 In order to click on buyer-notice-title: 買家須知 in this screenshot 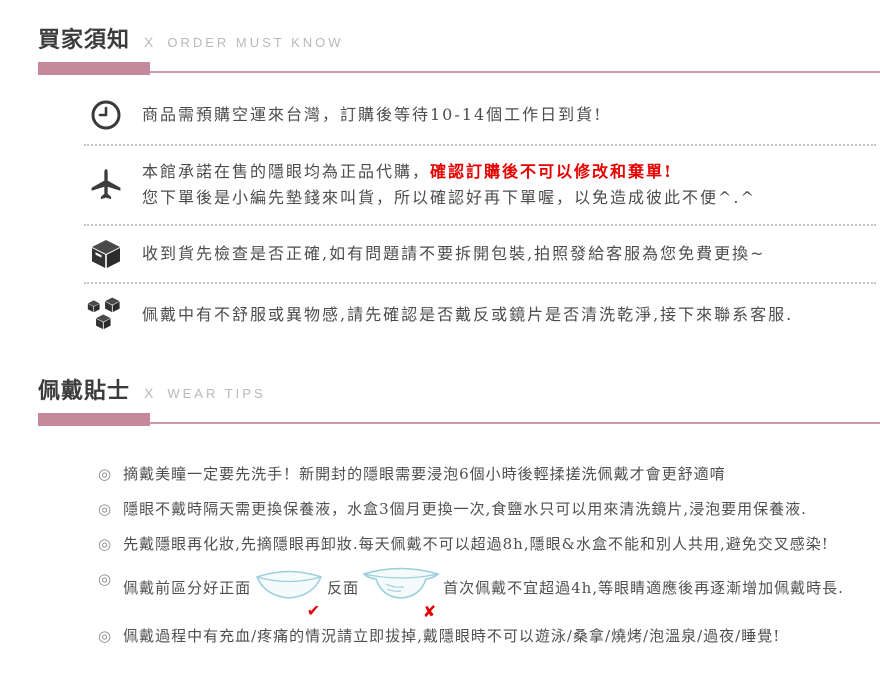, I will do `click(84, 39)`.